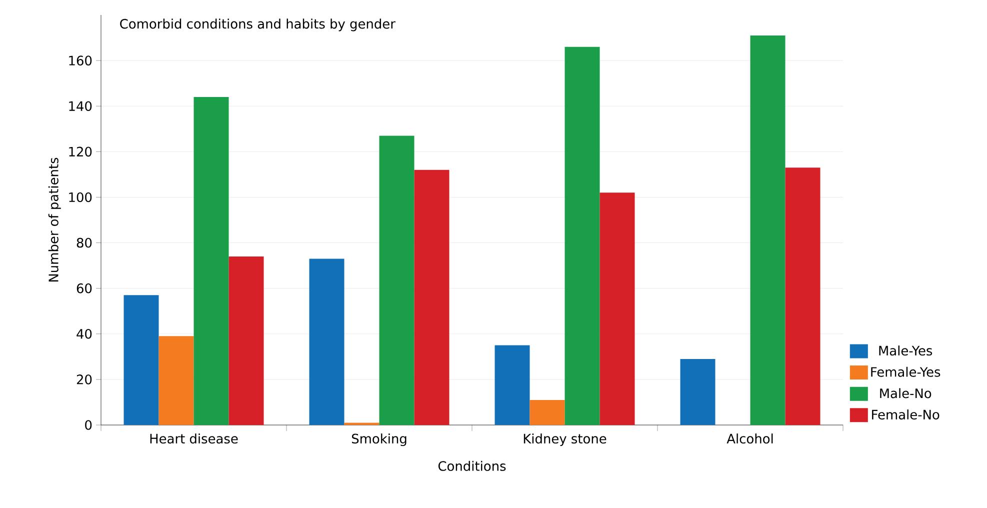  What do you see at coordinates (749, 439) in the screenshot?
I see `x-tick-label: Alcohol` at bounding box center [749, 439].